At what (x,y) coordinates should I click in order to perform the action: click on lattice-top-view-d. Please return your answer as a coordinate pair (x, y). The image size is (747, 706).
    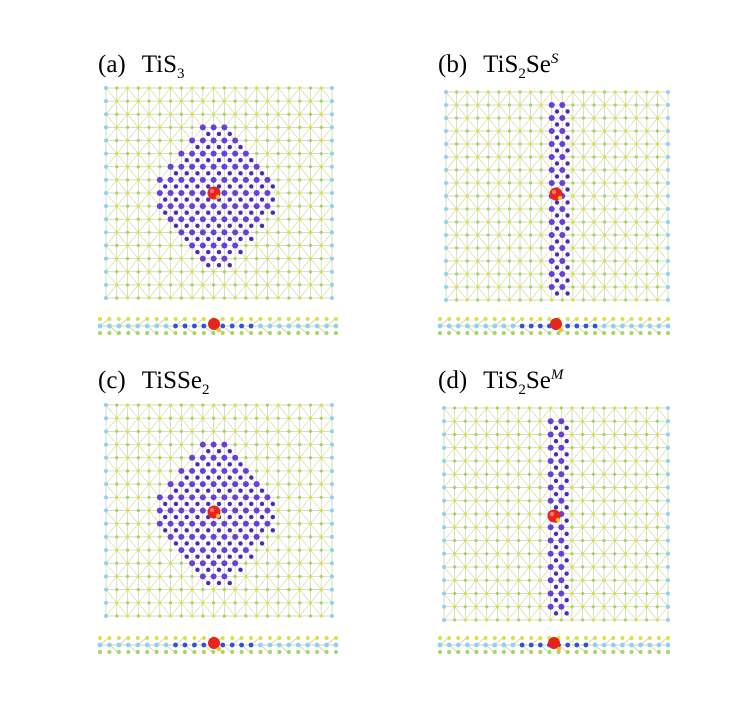
    Looking at the image, I should click on (556, 514).